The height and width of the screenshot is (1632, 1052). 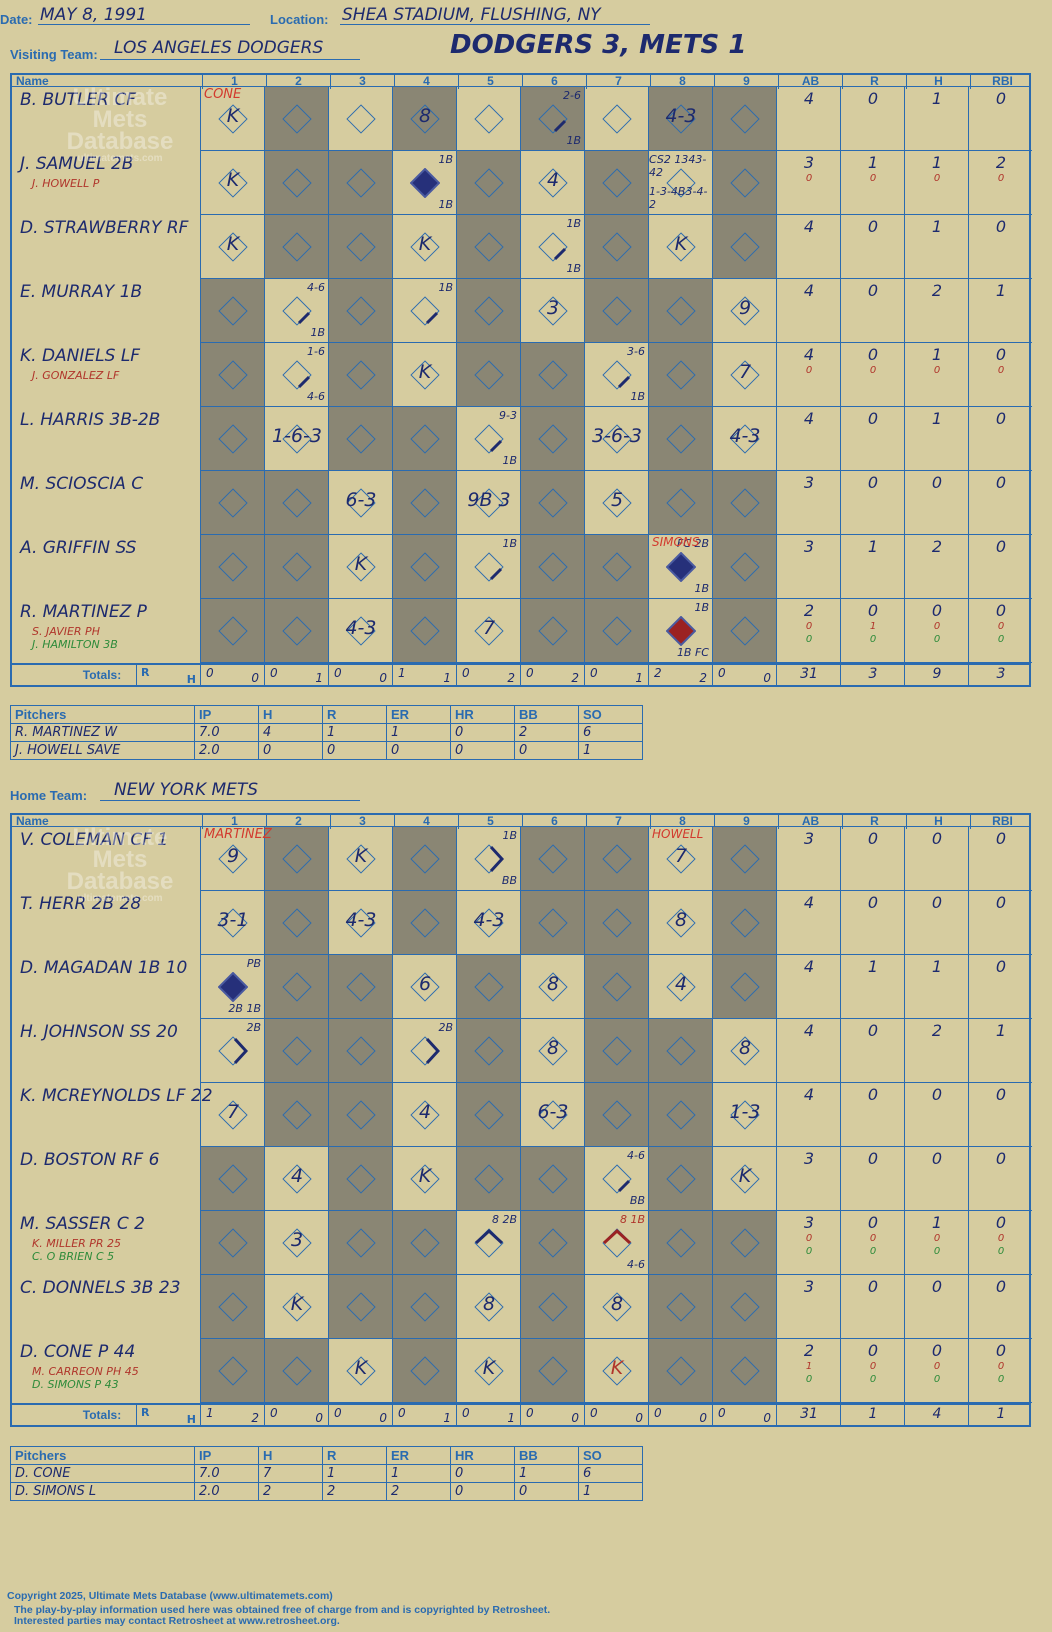 What do you see at coordinates (100, 1288) in the screenshot?
I see `batter-name: C. DONNELS 3B 23` at bounding box center [100, 1288].